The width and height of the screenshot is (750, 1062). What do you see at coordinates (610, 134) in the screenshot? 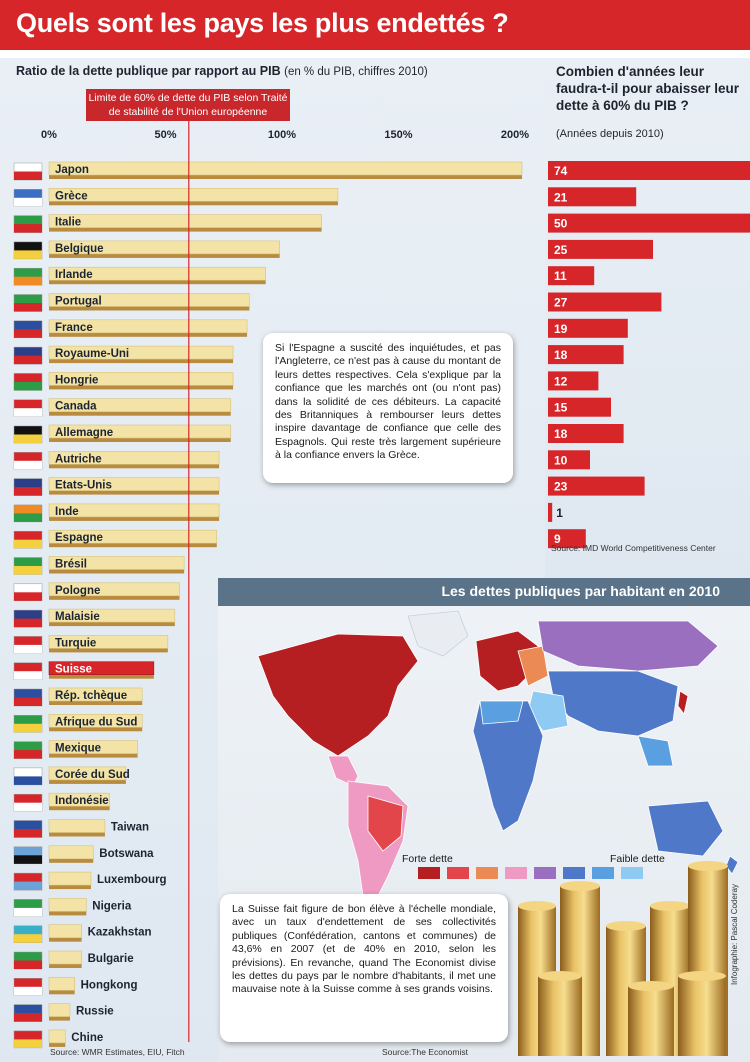
I see `years-chart-subtitle: (Années depuis 2010)` at bounding box center [610, 134].